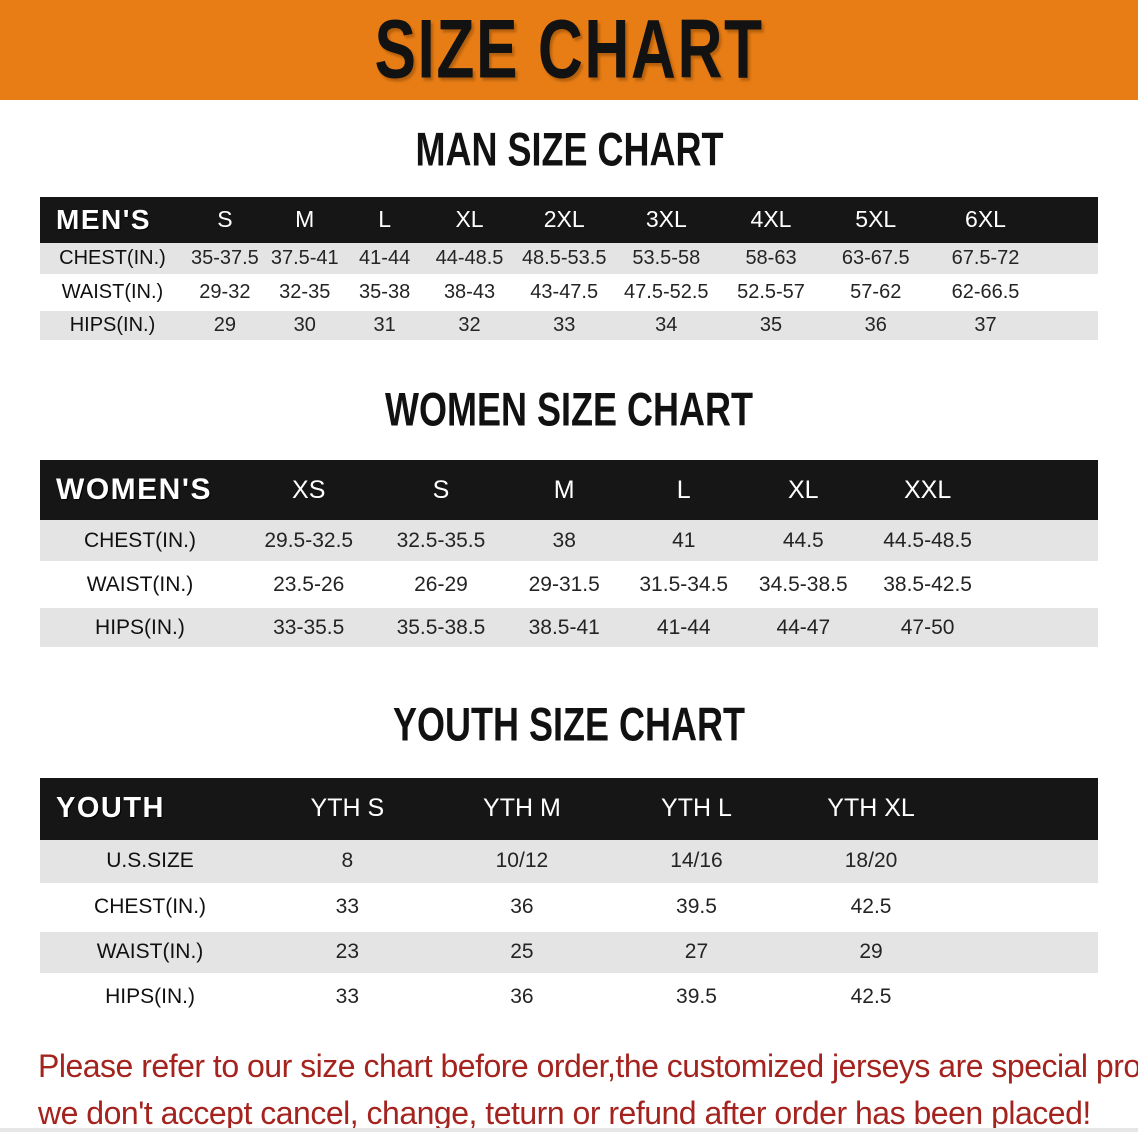 The width and height of the screenshot is (1138, 1132). I want to click on banner-title-text: SIZE CHART, so click(569, 49).